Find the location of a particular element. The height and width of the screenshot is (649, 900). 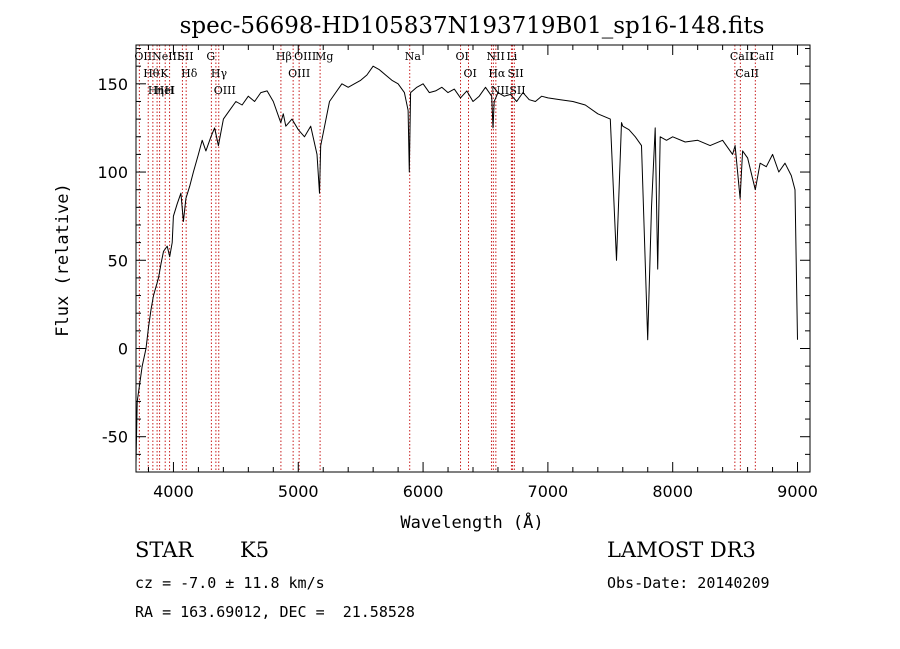

line-label: NeIII is located at coordinates (166, 56).